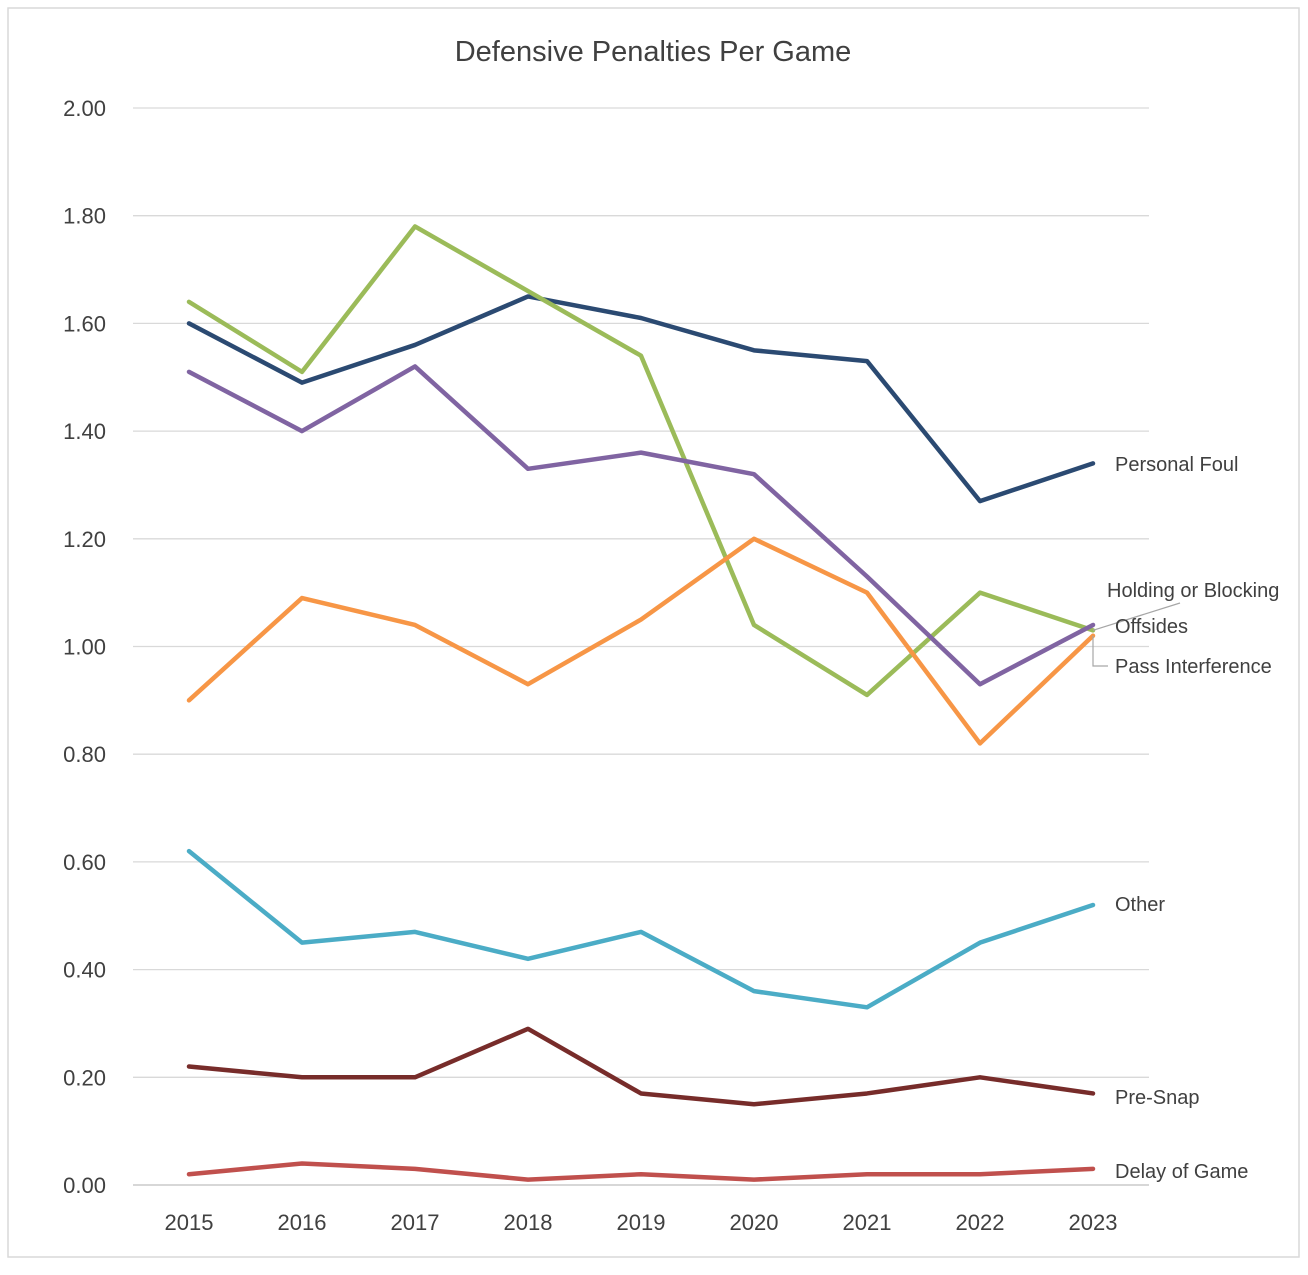  Describe the element at coordinates (189, 1222) in the screenshot. I see `x-tick-label: 2015` at that location.